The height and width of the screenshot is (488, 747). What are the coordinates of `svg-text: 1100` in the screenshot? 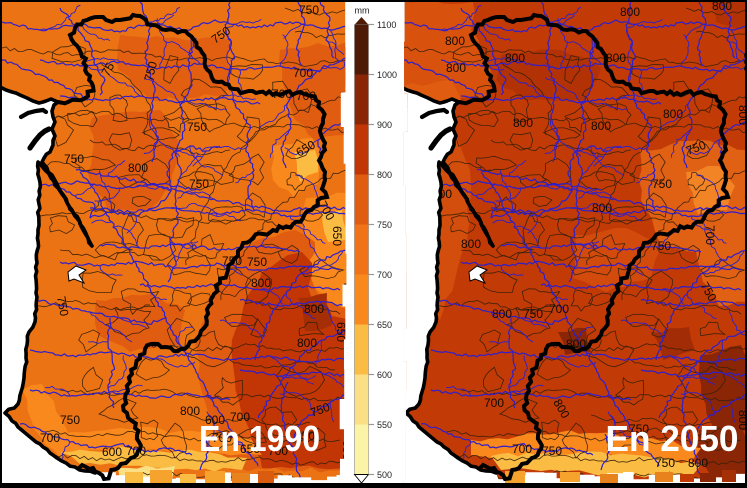 It's located at (386, 25).